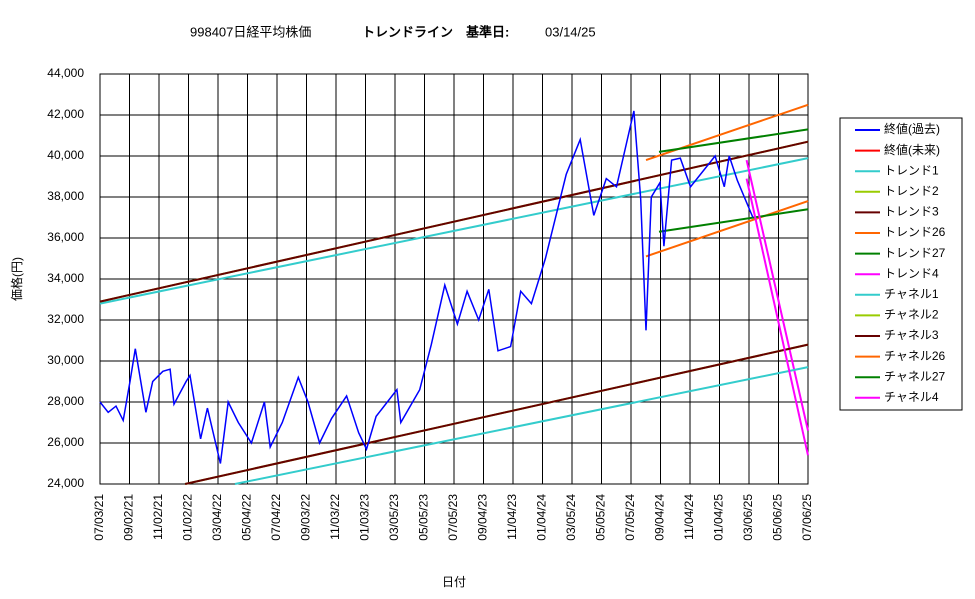 This screenshot has width=975, height=599. Describe the element at coordinates (911, 273) in the screenshot. I see `legend-label: トレンド4` at that location.